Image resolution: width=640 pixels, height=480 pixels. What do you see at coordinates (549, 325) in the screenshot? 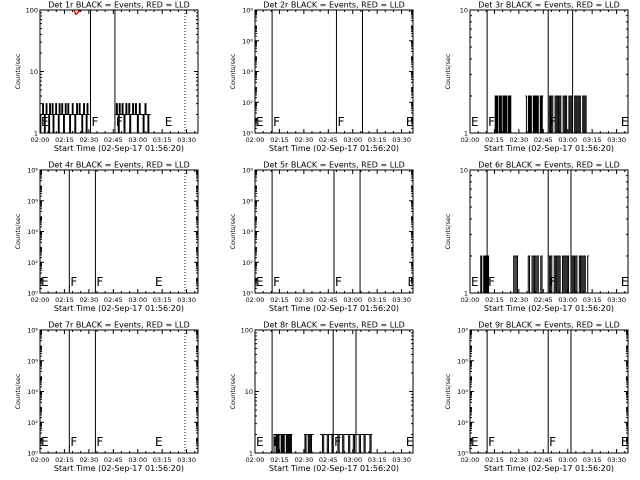
I see `panel-title: Det 9r BLACK = Events, RED = LLD` at bounding box center [549, 325].